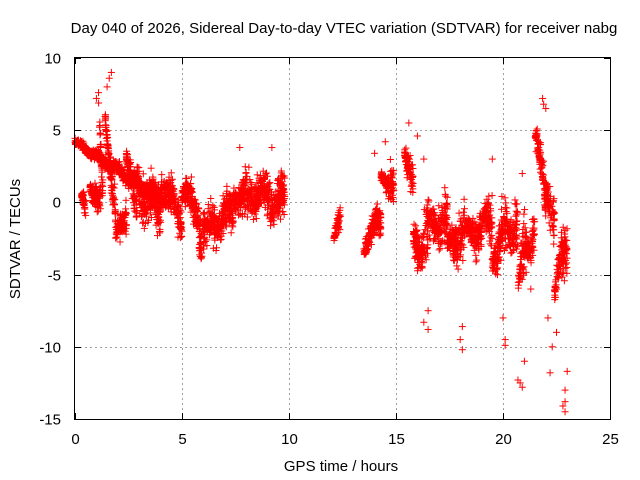 This screenshot has height=480, width=640. I want to click on y-tick-label: 0, so click(57, 203).